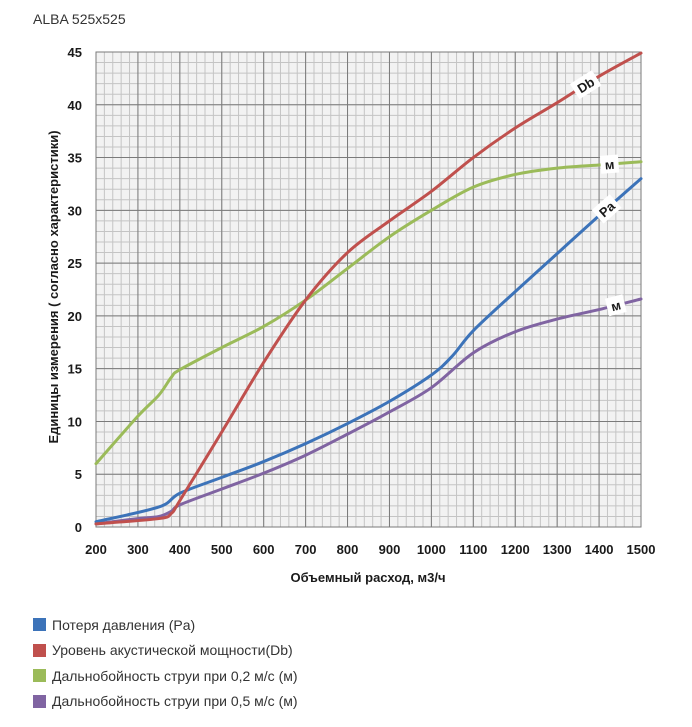 The height and width of the screenshot is (727, 692). I want to click on x-tick-label: 400, so click(180, 549).